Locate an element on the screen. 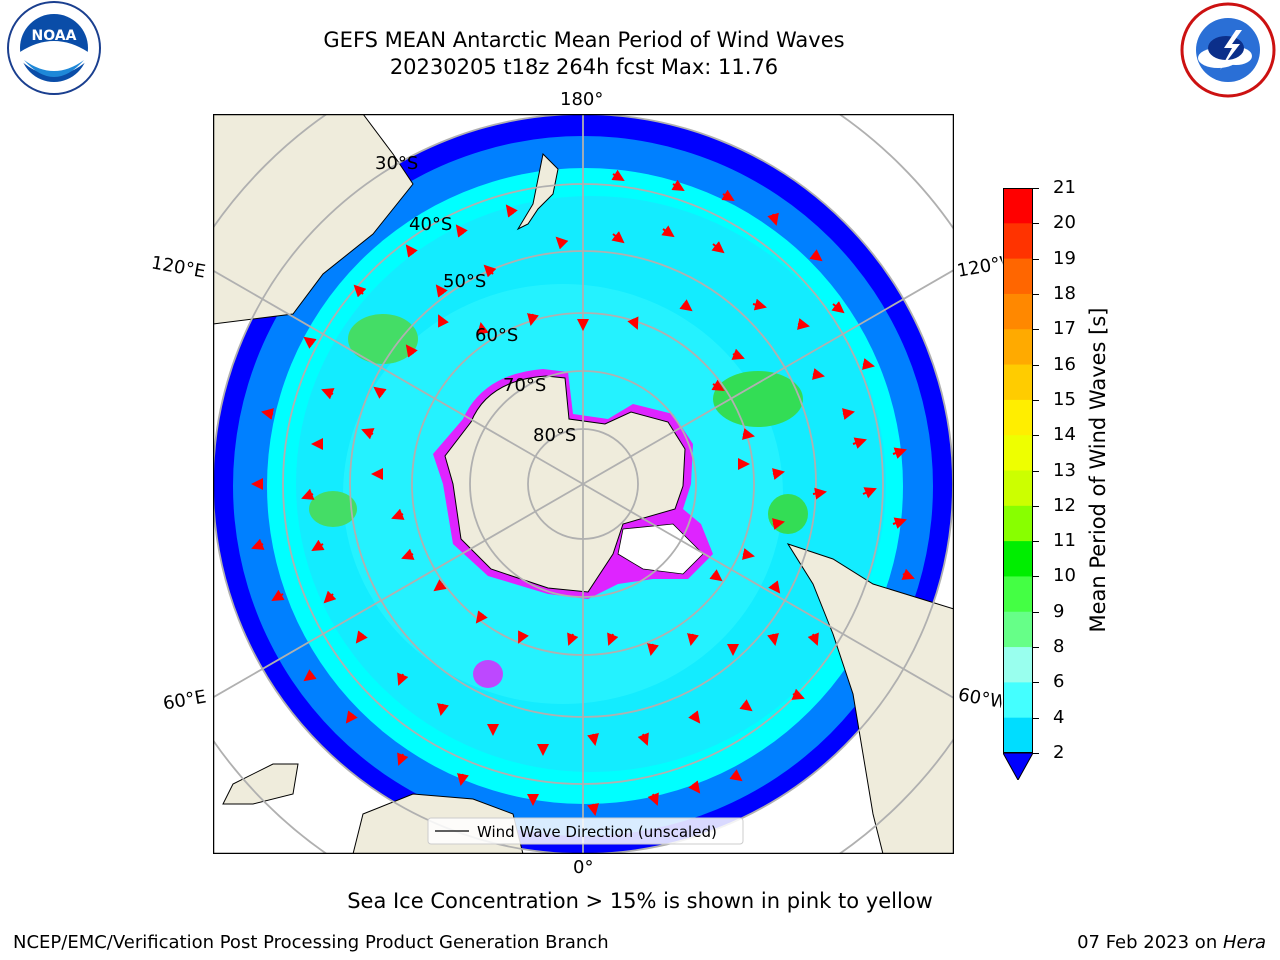 The width and height of the screenshot is (1280, 960). lat-label-60s: 60°S is located at coordinates (496, 335).